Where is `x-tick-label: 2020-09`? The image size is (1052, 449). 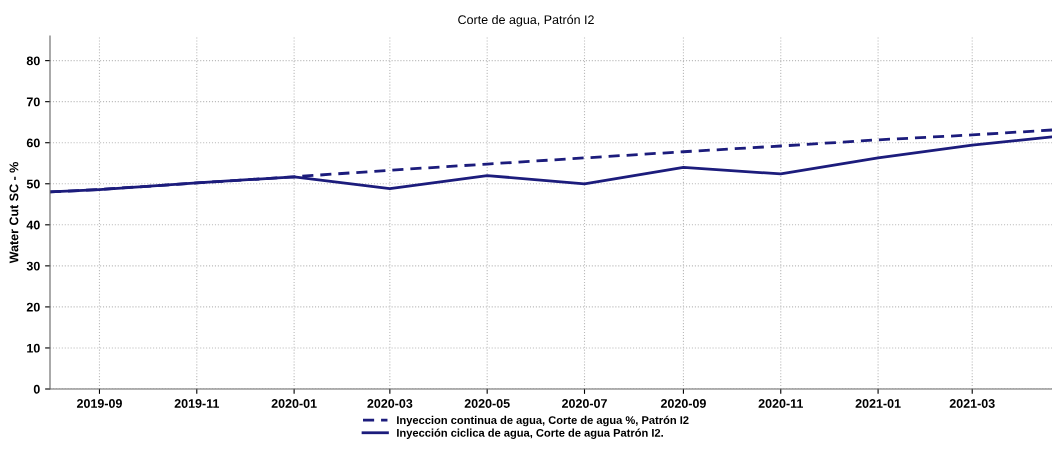 x-tick-label: 2020-09 is located at coordinates (683, 403).